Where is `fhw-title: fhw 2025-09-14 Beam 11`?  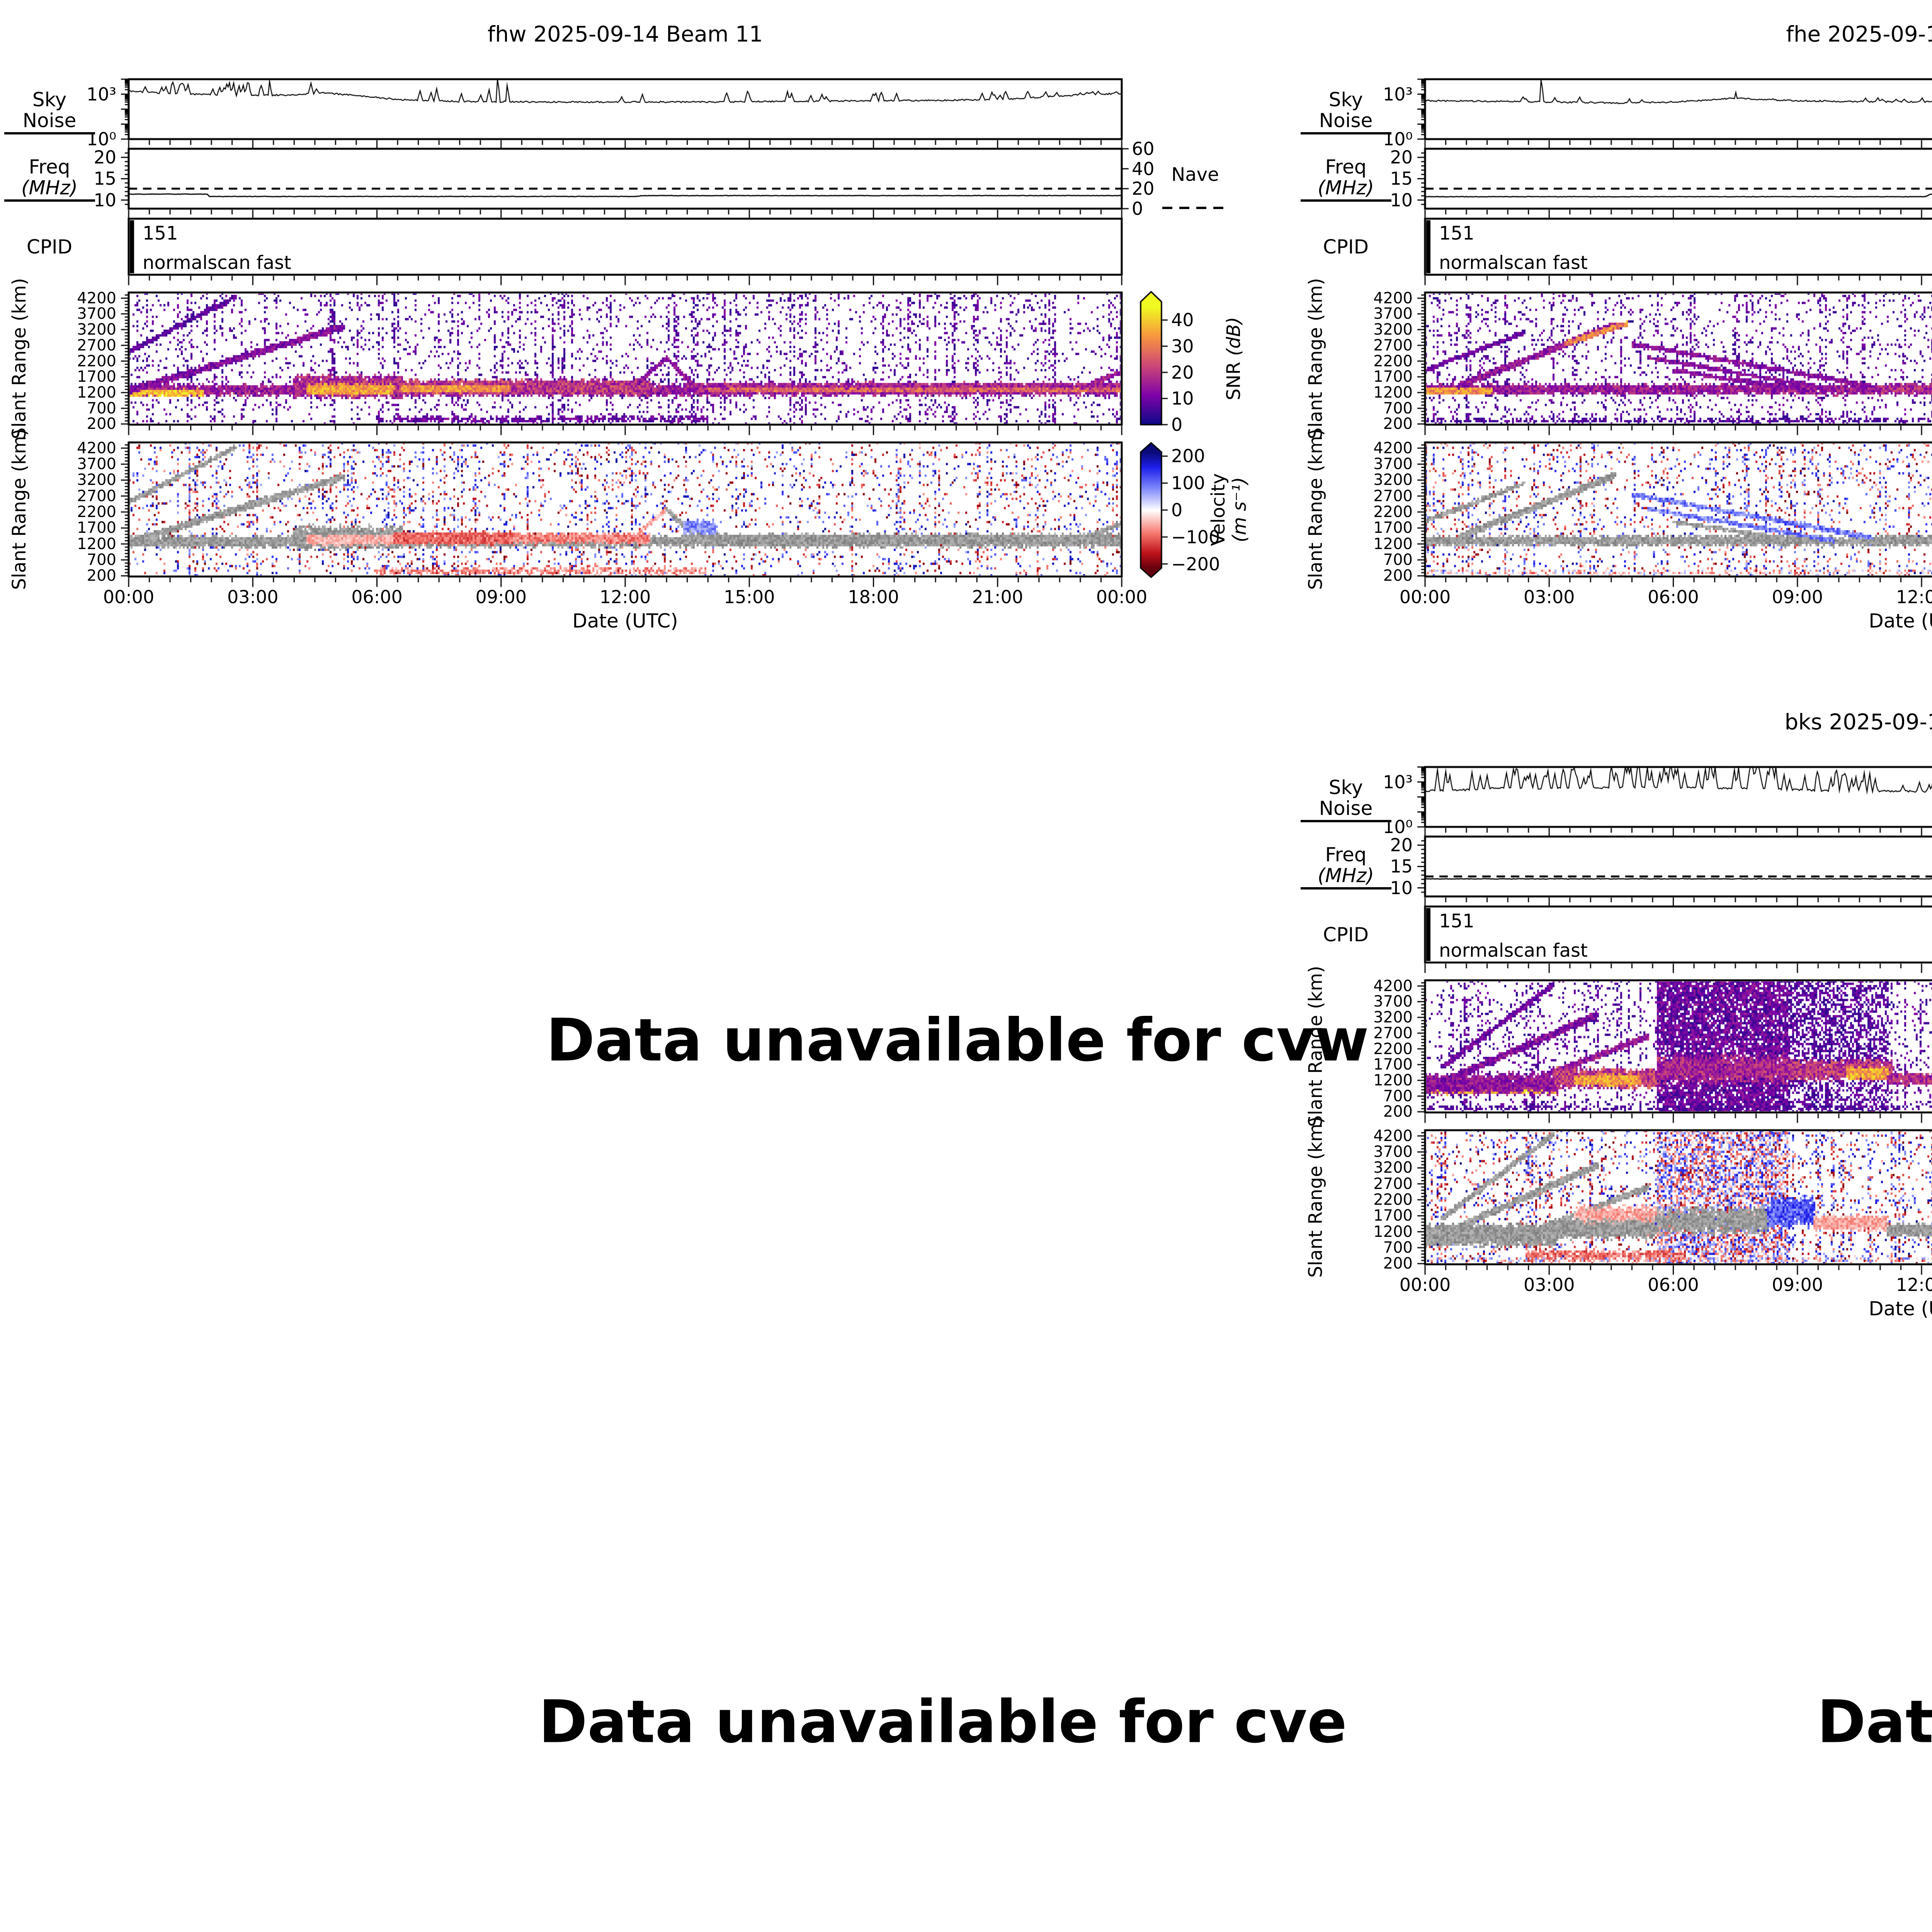 fhw-title: fhw 2025-09-14 Beam 11 is located at coordinates (625, 35).